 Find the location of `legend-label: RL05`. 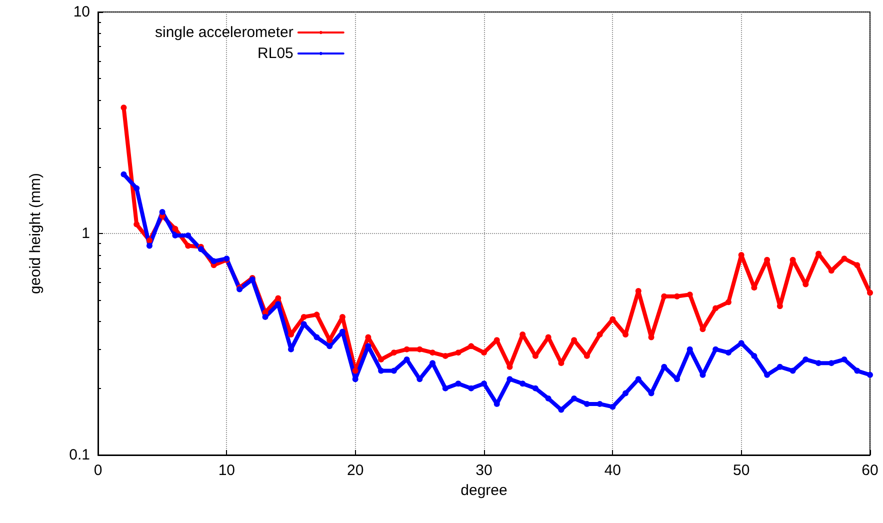

legend-label: RL05 is located at coordinates (276, 53).